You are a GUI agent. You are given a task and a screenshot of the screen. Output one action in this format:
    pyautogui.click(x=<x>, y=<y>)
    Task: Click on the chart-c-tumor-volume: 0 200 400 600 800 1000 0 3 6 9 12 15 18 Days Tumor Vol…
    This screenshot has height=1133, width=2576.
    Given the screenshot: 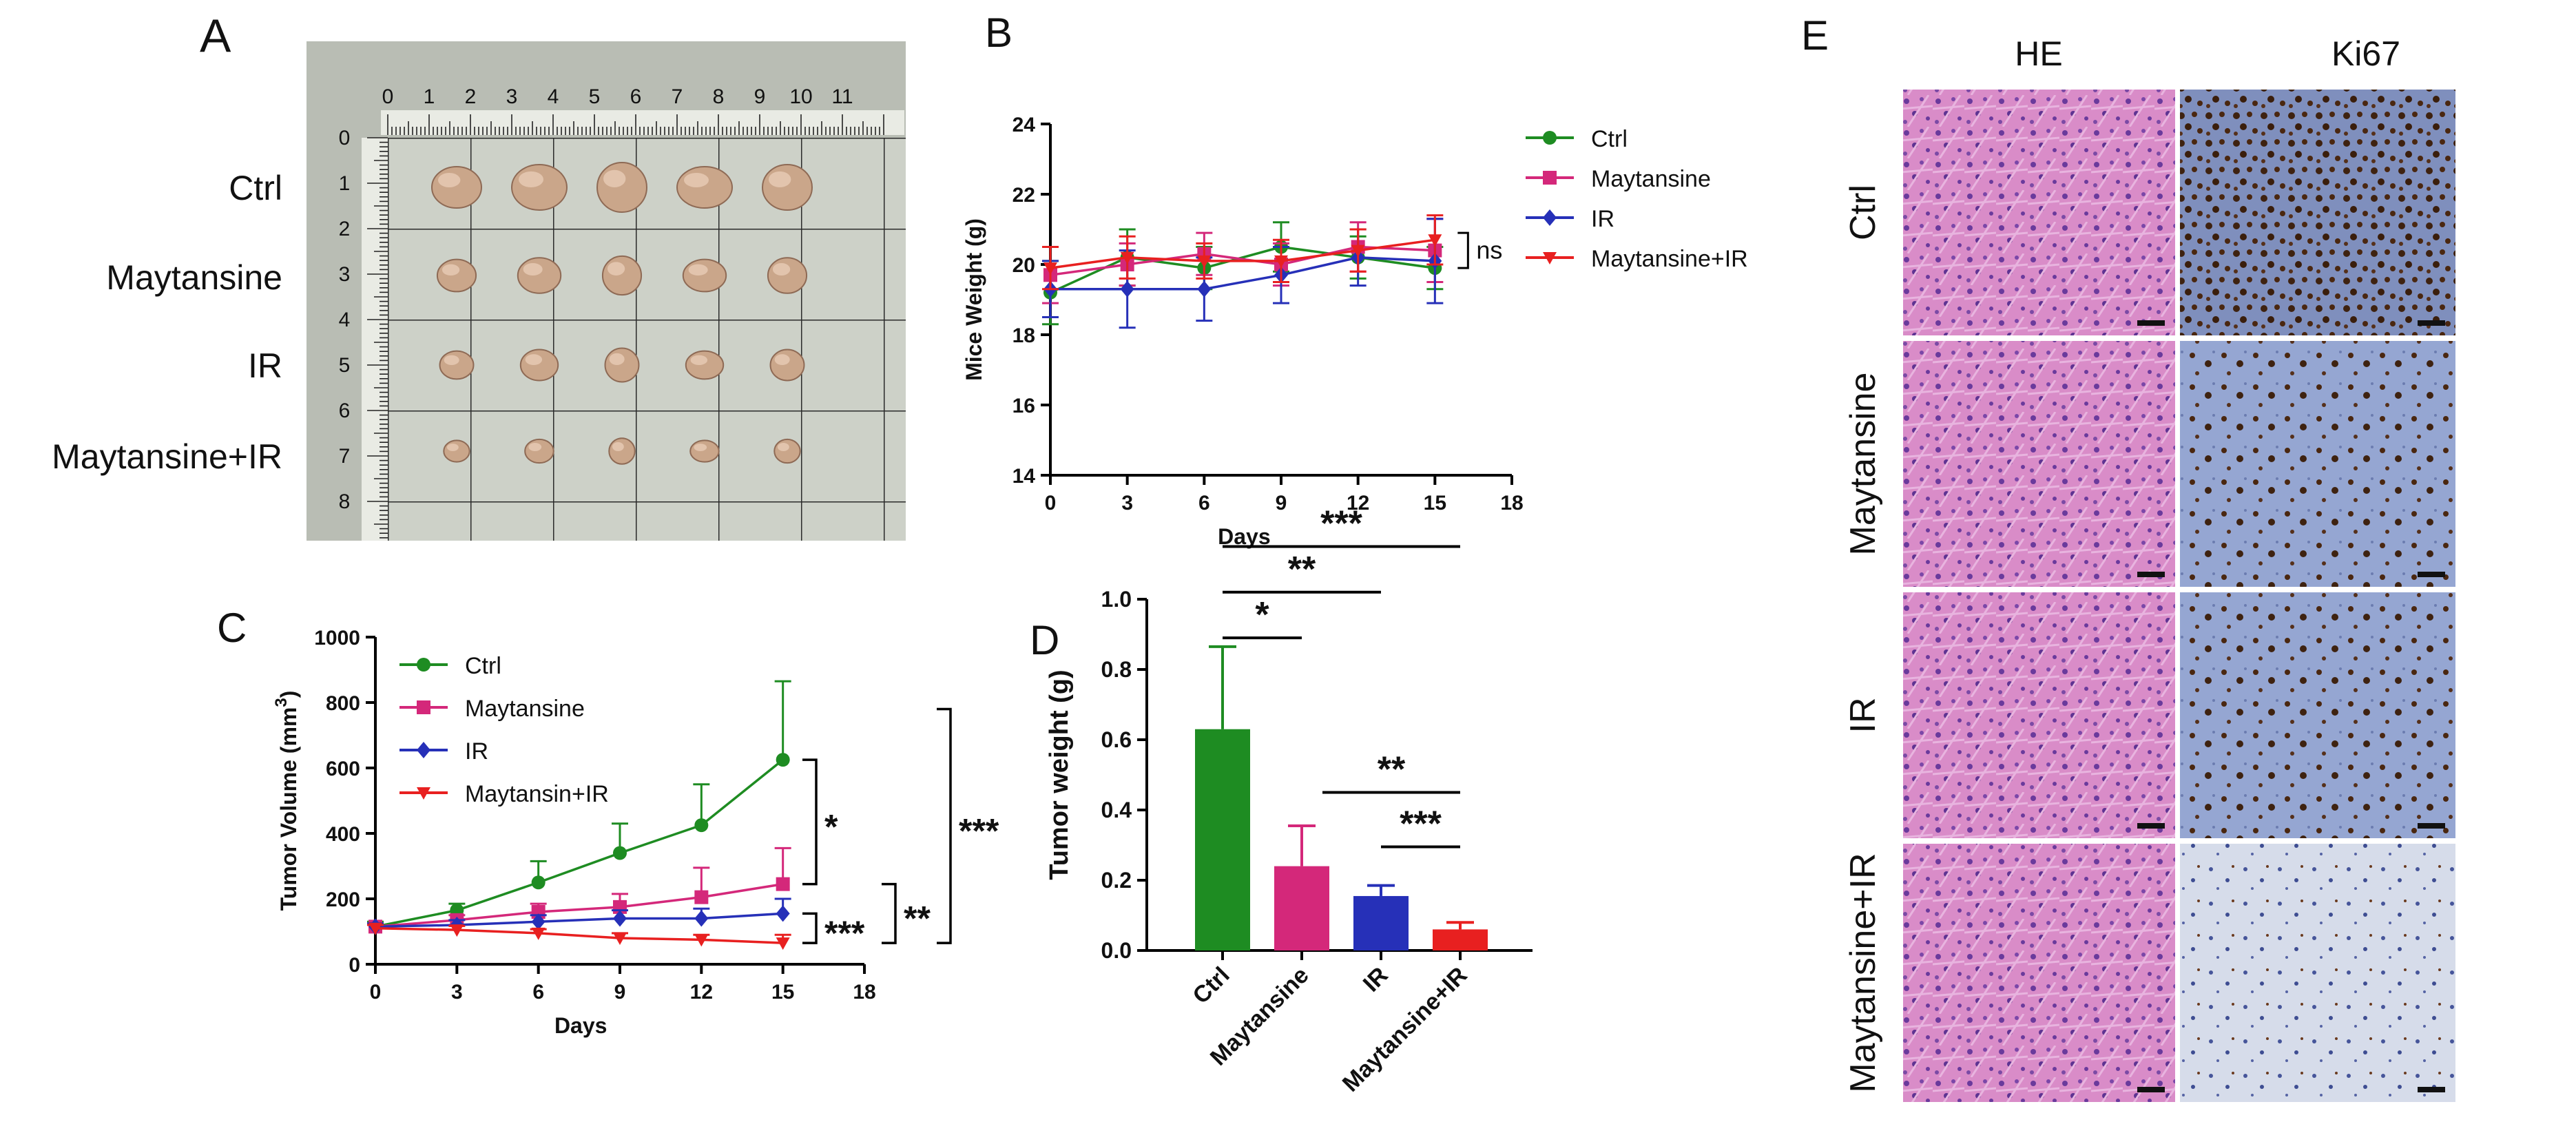 What is the action you would take?
    pyautogui.click(x=635, y=832)
    